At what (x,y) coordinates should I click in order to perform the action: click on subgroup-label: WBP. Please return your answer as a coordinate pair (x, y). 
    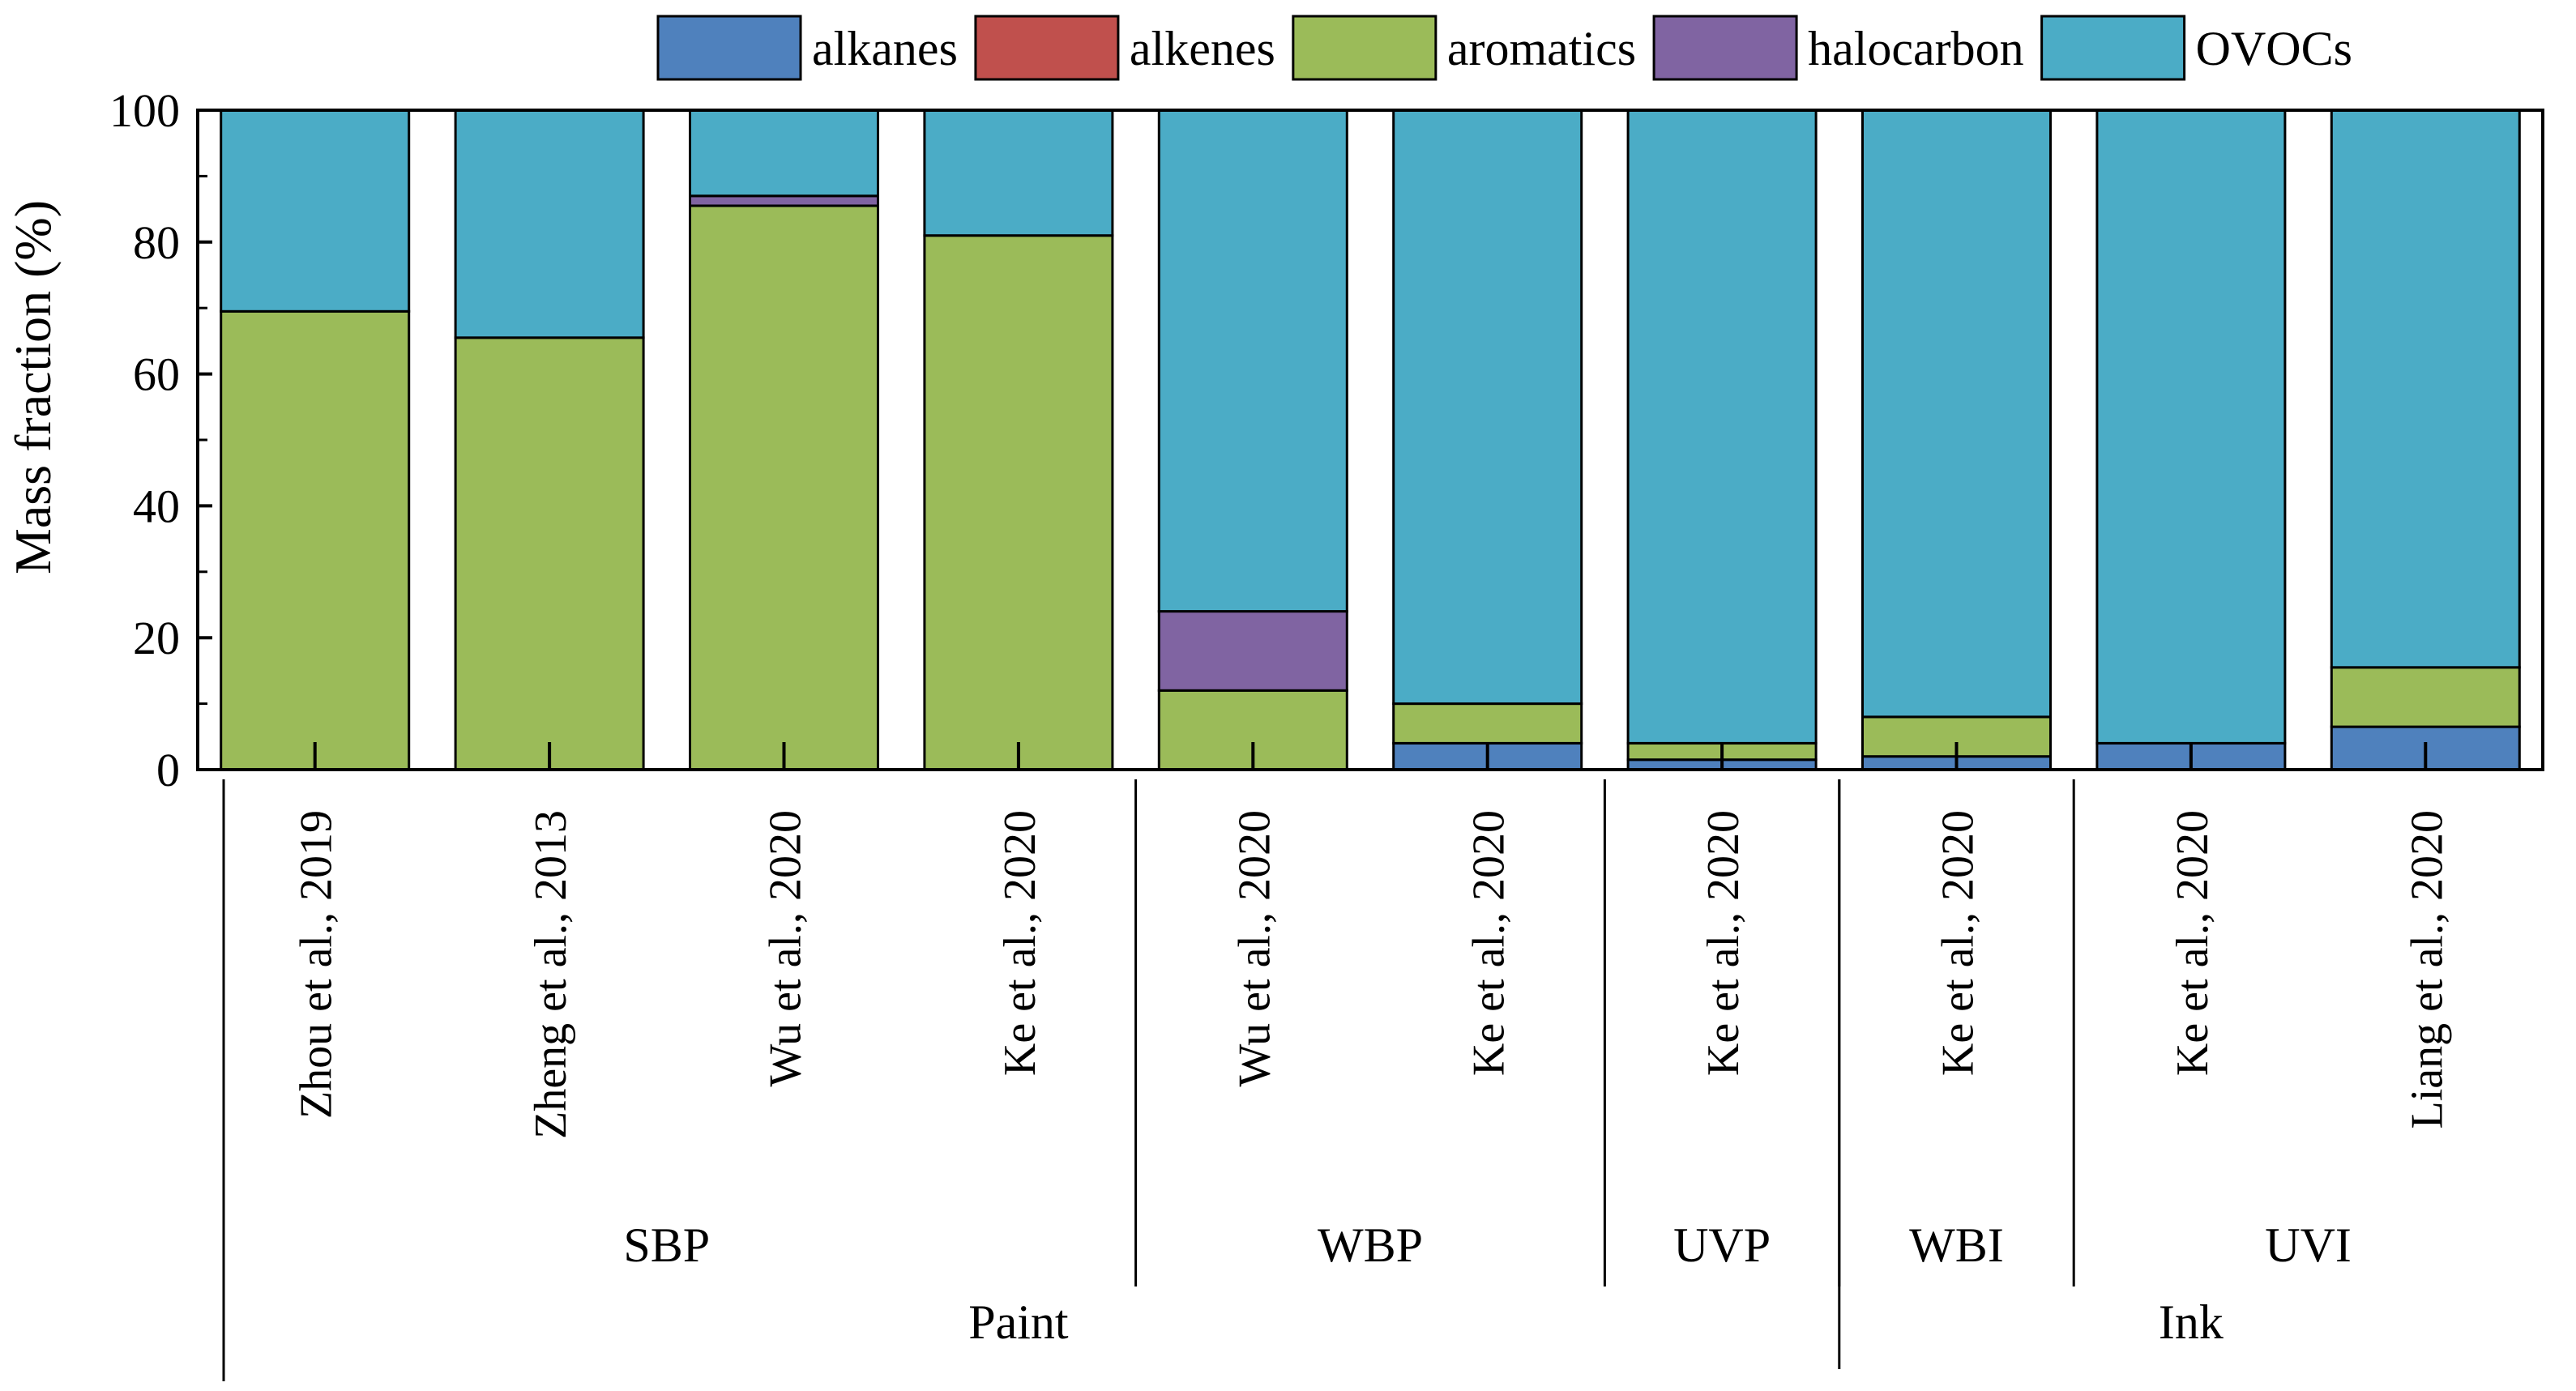
    Looking at the image, I should click on (1370, 1245).